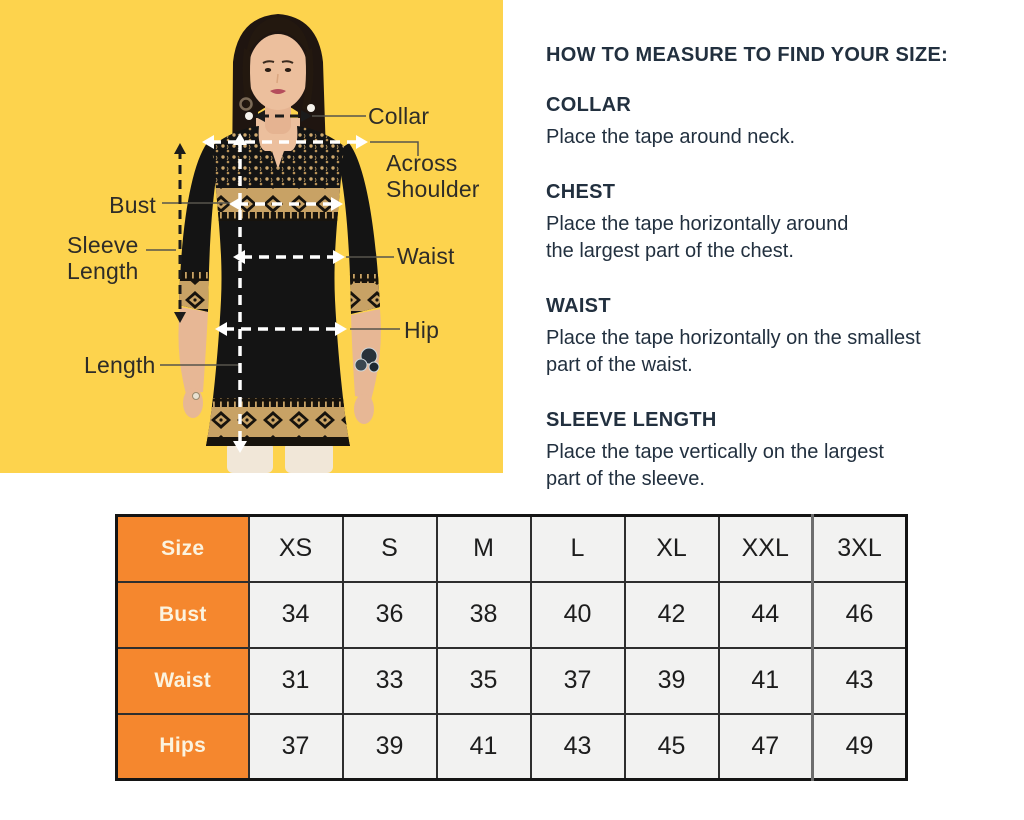 The height and width of the screenshot is (820, 1024). Describe the element at coordinates (671, 614) in the screenshot. I see `bust-value: 42` at that location.